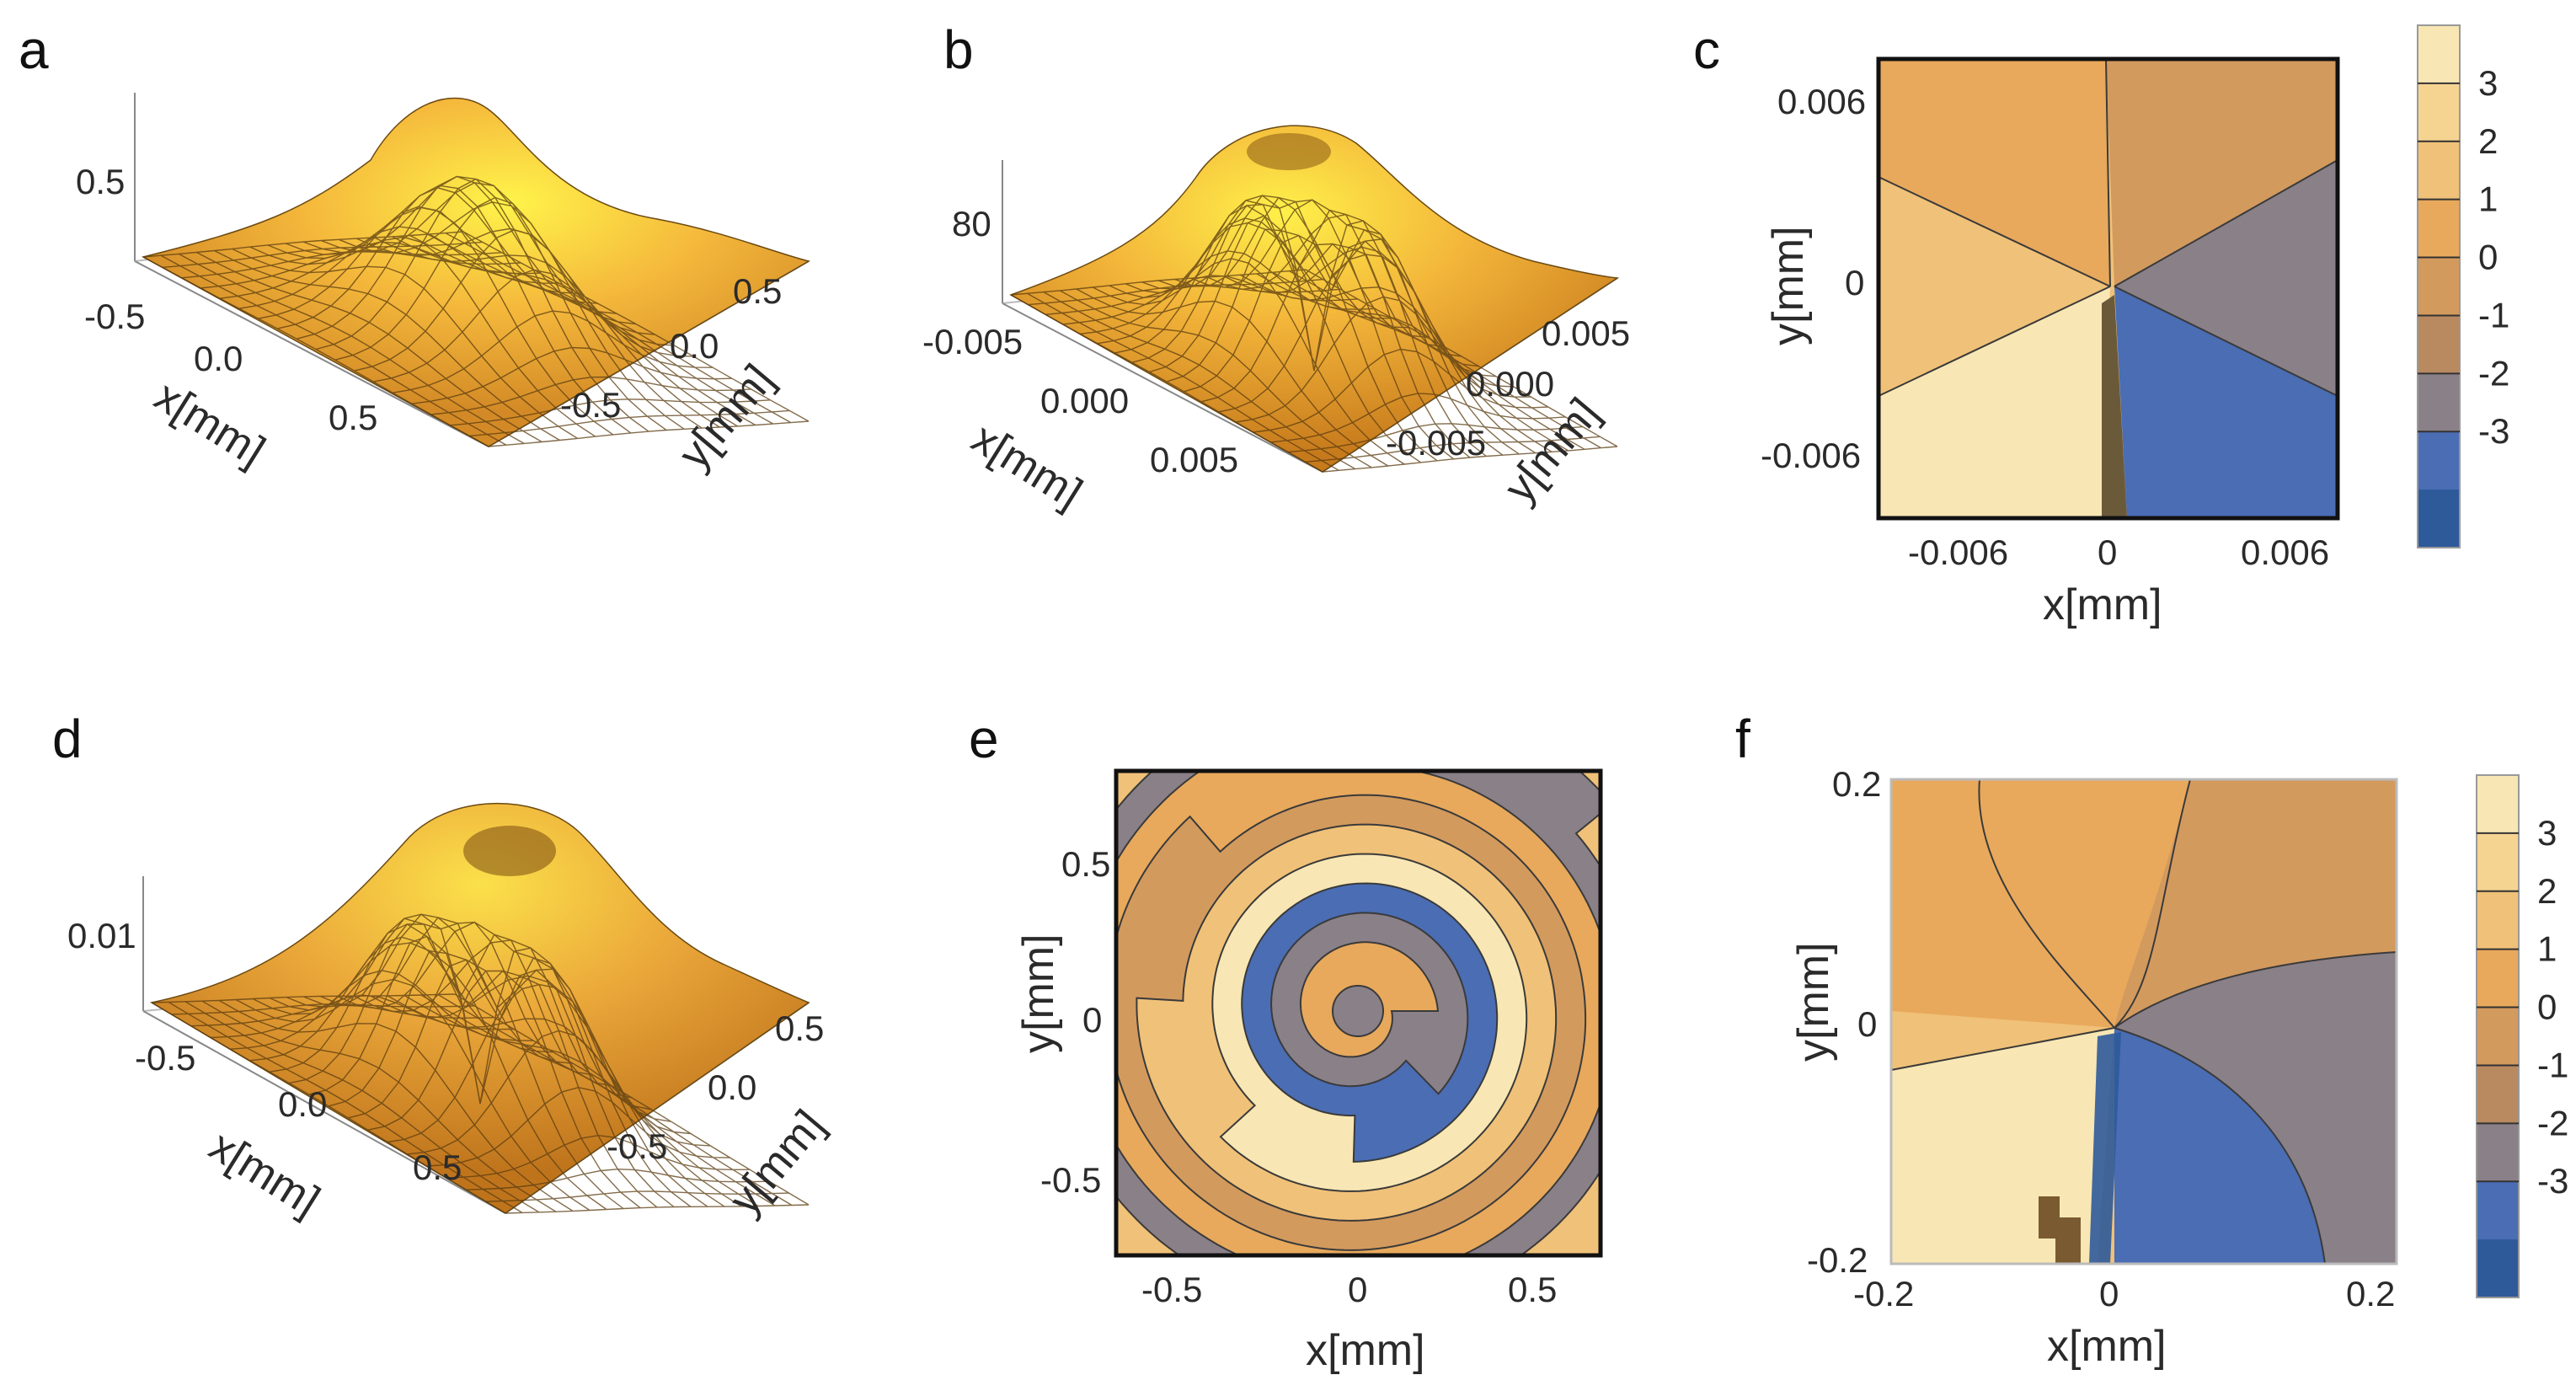  What do you see at coordinates (2102, 604) in the screenshot?
I see `xlabel-c: x[mm]` at bounding box center [2102, 604].